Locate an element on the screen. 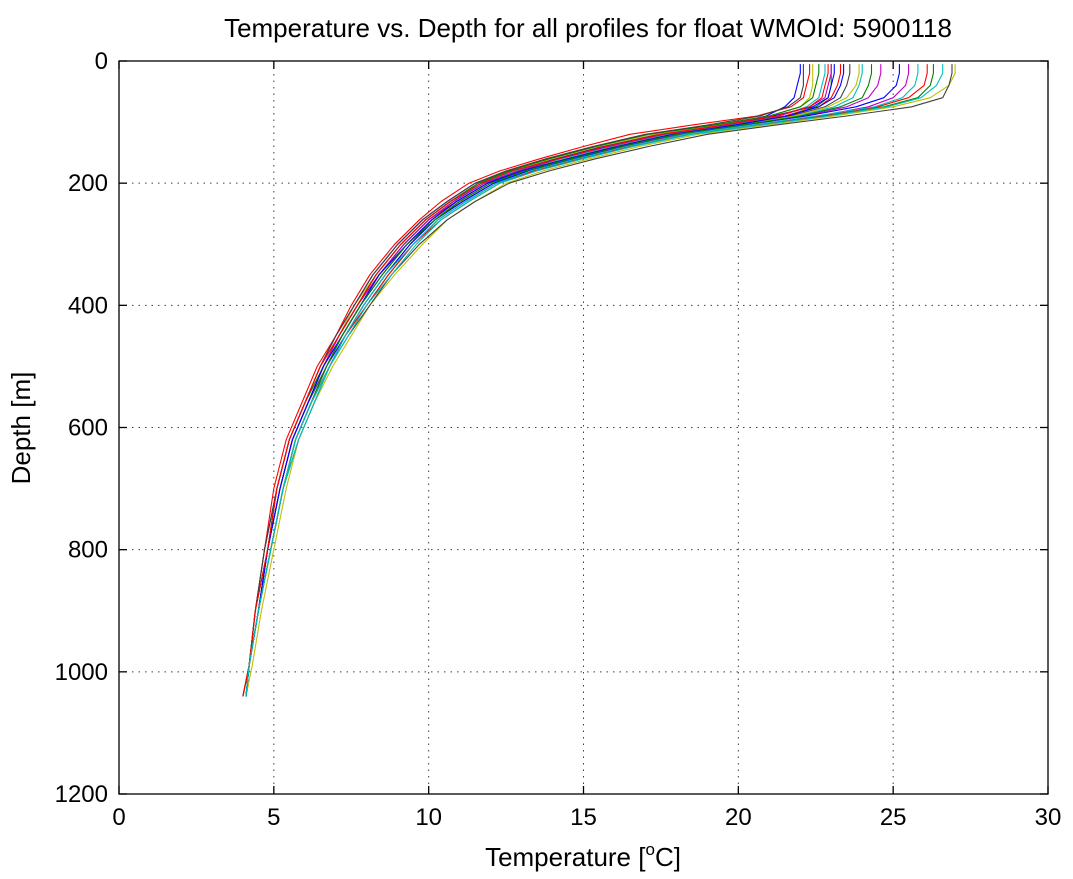 This screenshot has height=879, width=1073. x-tick-labels: 0 5 10 15 20 25 30 is located at coordinates (586, 817).